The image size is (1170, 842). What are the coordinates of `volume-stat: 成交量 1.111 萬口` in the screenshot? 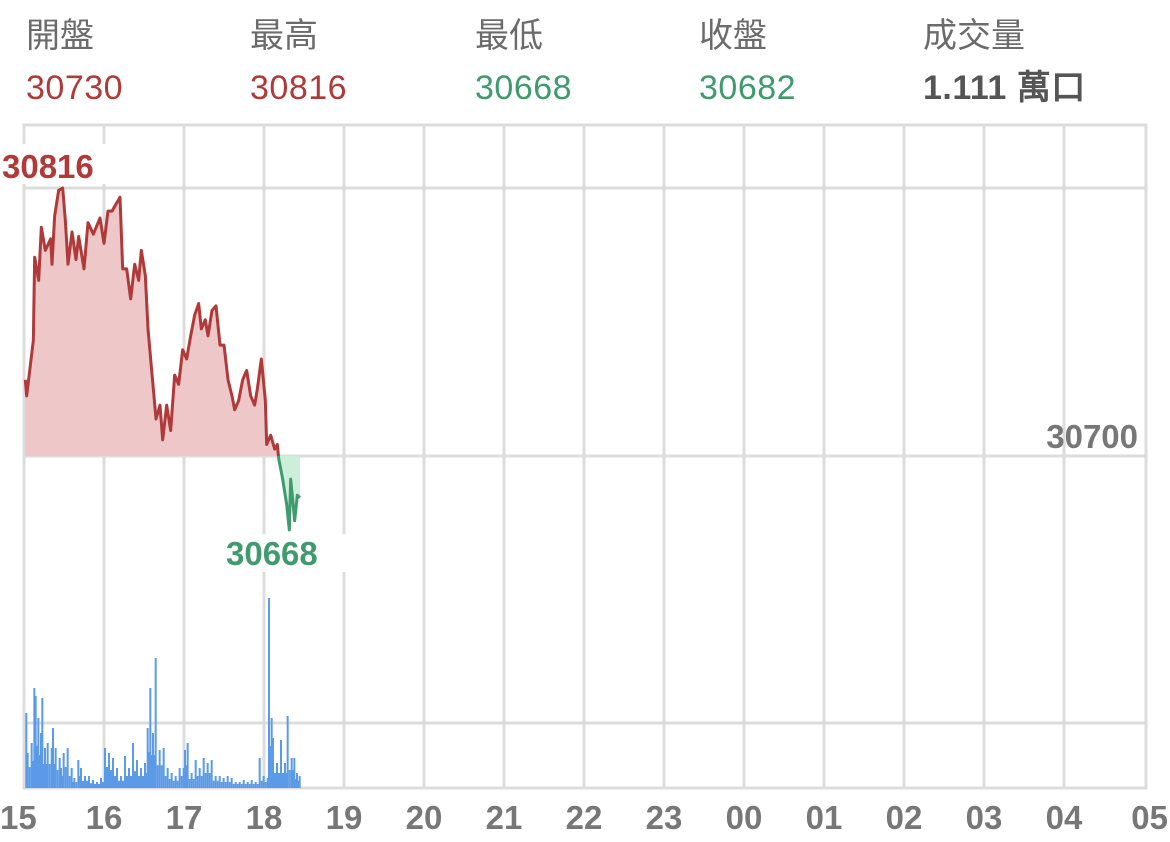 It's located at (1035, 62).